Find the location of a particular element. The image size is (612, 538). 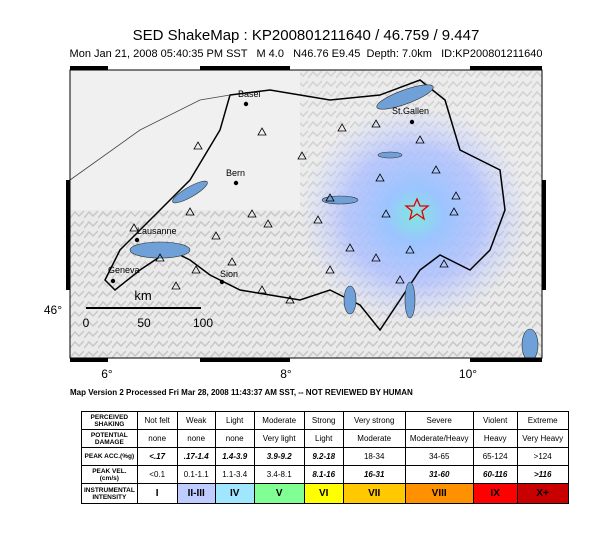

scale-unit: km is located at coordinates (142, 295).